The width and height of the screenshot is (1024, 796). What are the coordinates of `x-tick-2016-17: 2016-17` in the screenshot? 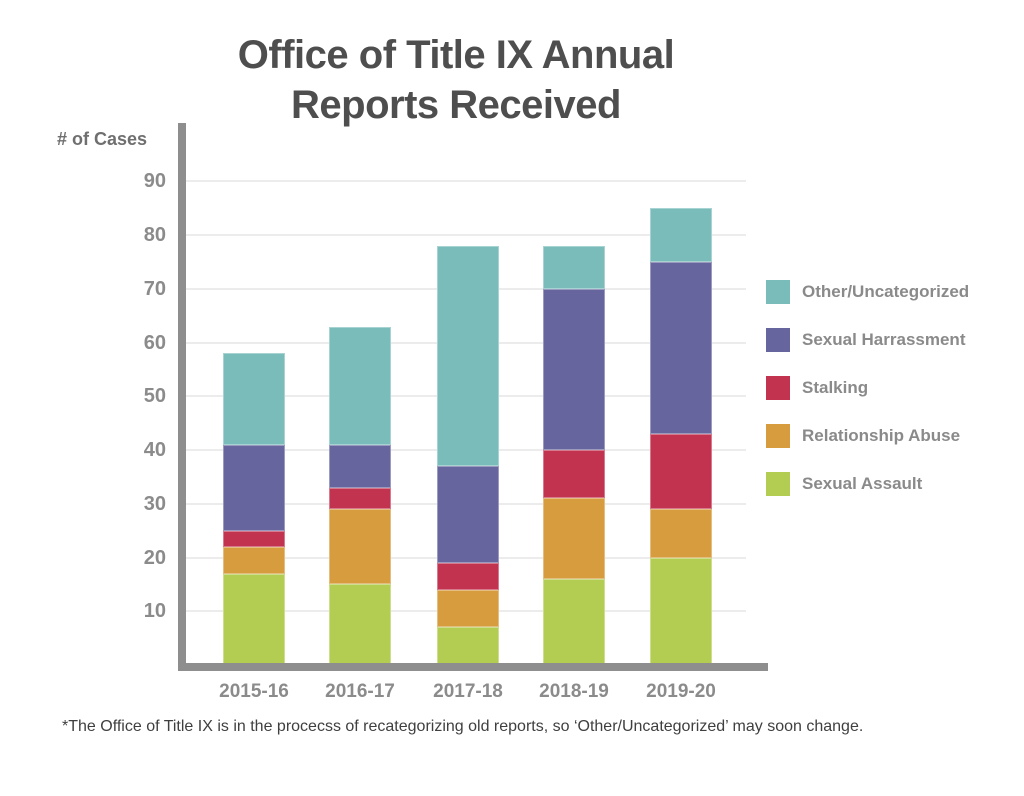 It's located at (360, 691).